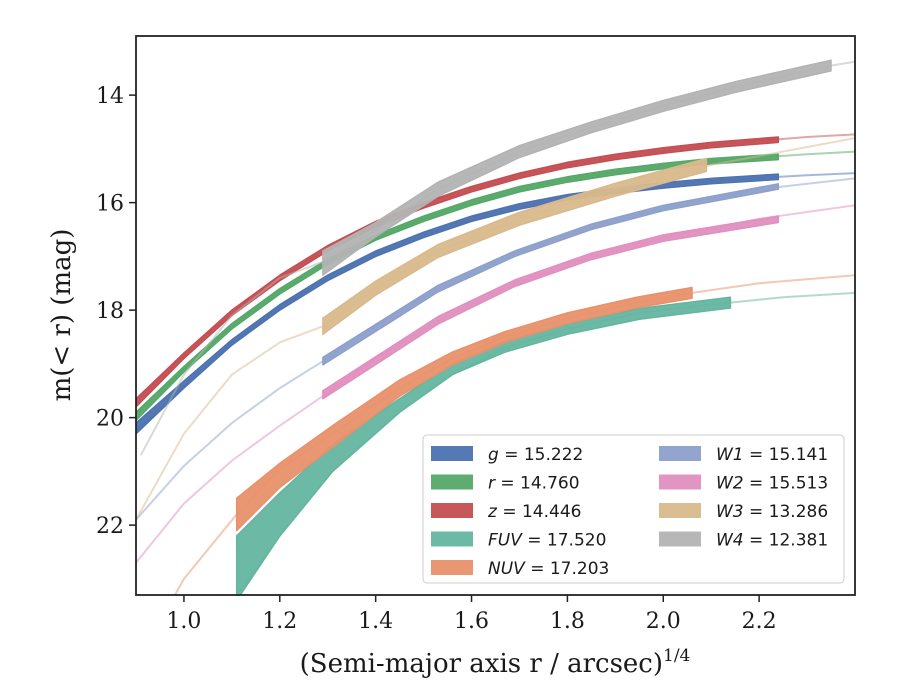 Image resolution: width=900 pixels, height=700 pixels. I want to click on x-tick-label: 2.0, so click(663, 621).